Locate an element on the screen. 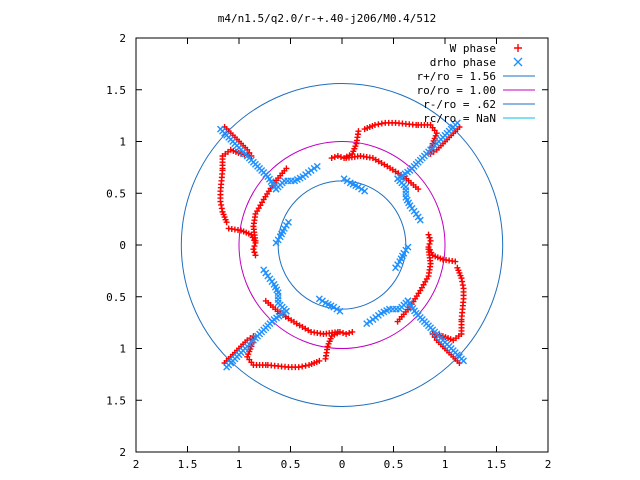 The image size is (640, 480). chart-title: m4/n1.5/q2.0/r-+.40-j206/M0.4/512 is located at coordinates (327, 18).